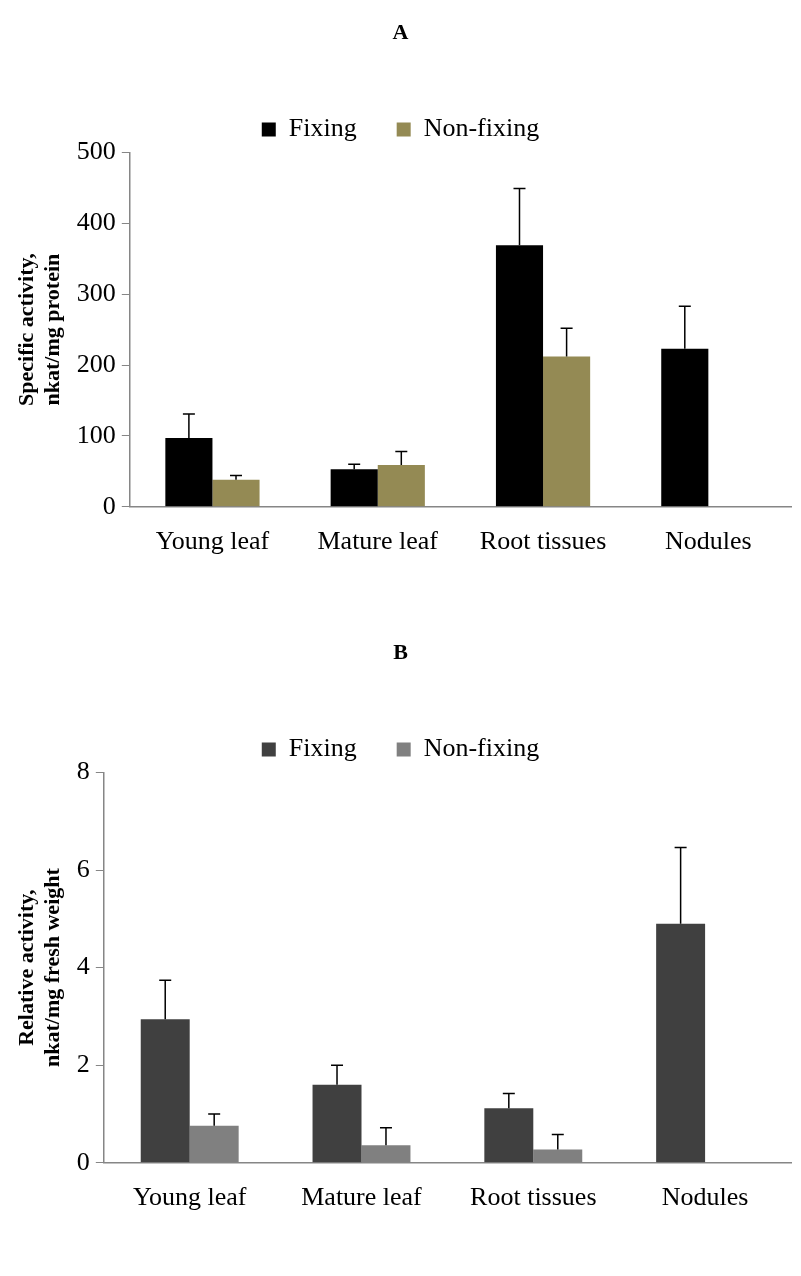 This screenshot has width=801, height=1276. I want to click on y-tick-label: 2, so click(83, 1064).